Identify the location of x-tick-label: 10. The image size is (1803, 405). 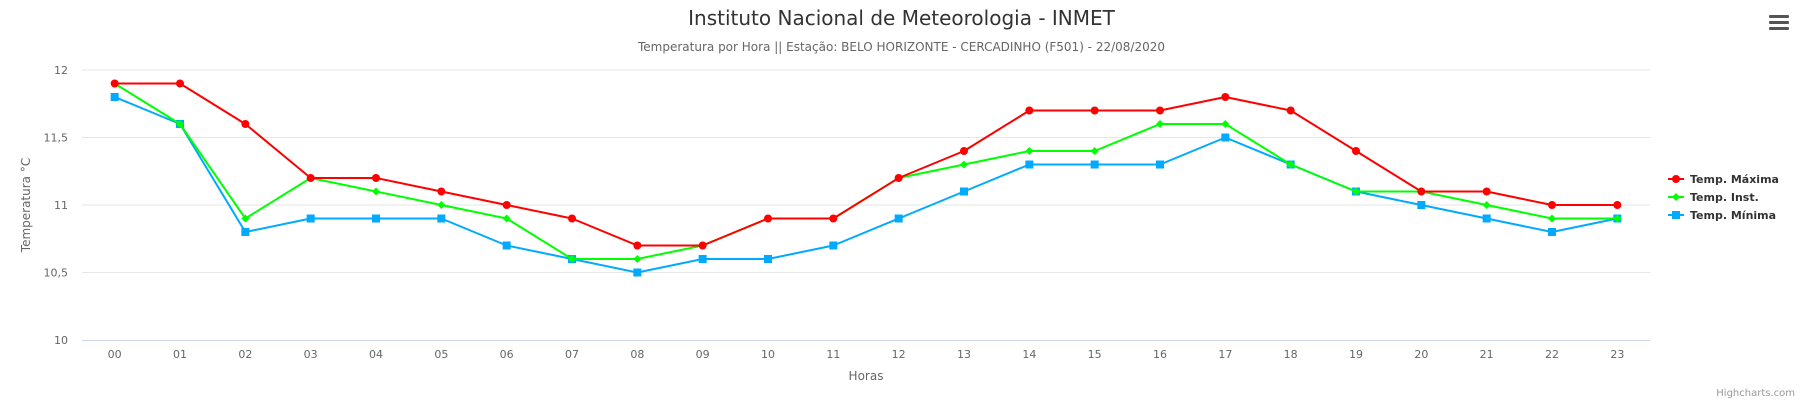
(768, 354).